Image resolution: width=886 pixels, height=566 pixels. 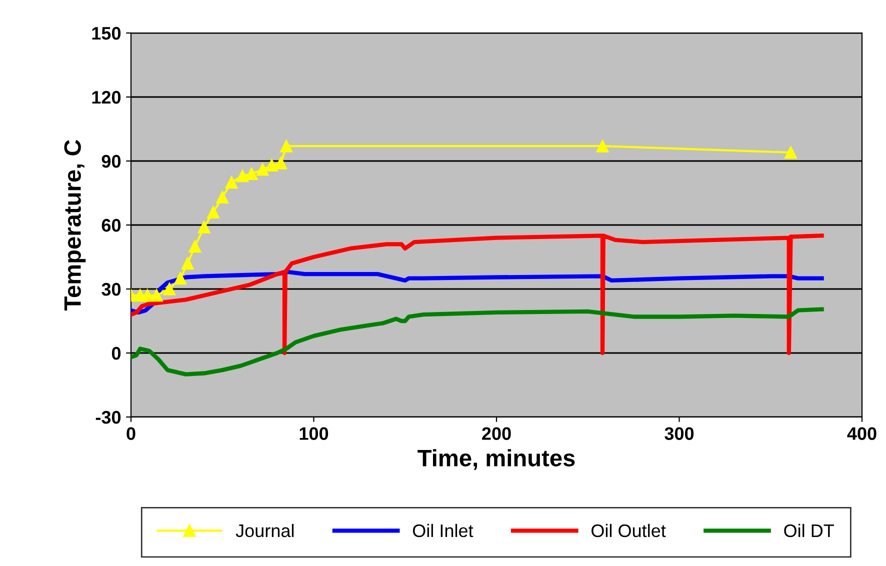 What do you see at coordinates (75, 225) in the screenshot?
I see `y-axis-title: Temperature, C` at bounding box center [75, 225].